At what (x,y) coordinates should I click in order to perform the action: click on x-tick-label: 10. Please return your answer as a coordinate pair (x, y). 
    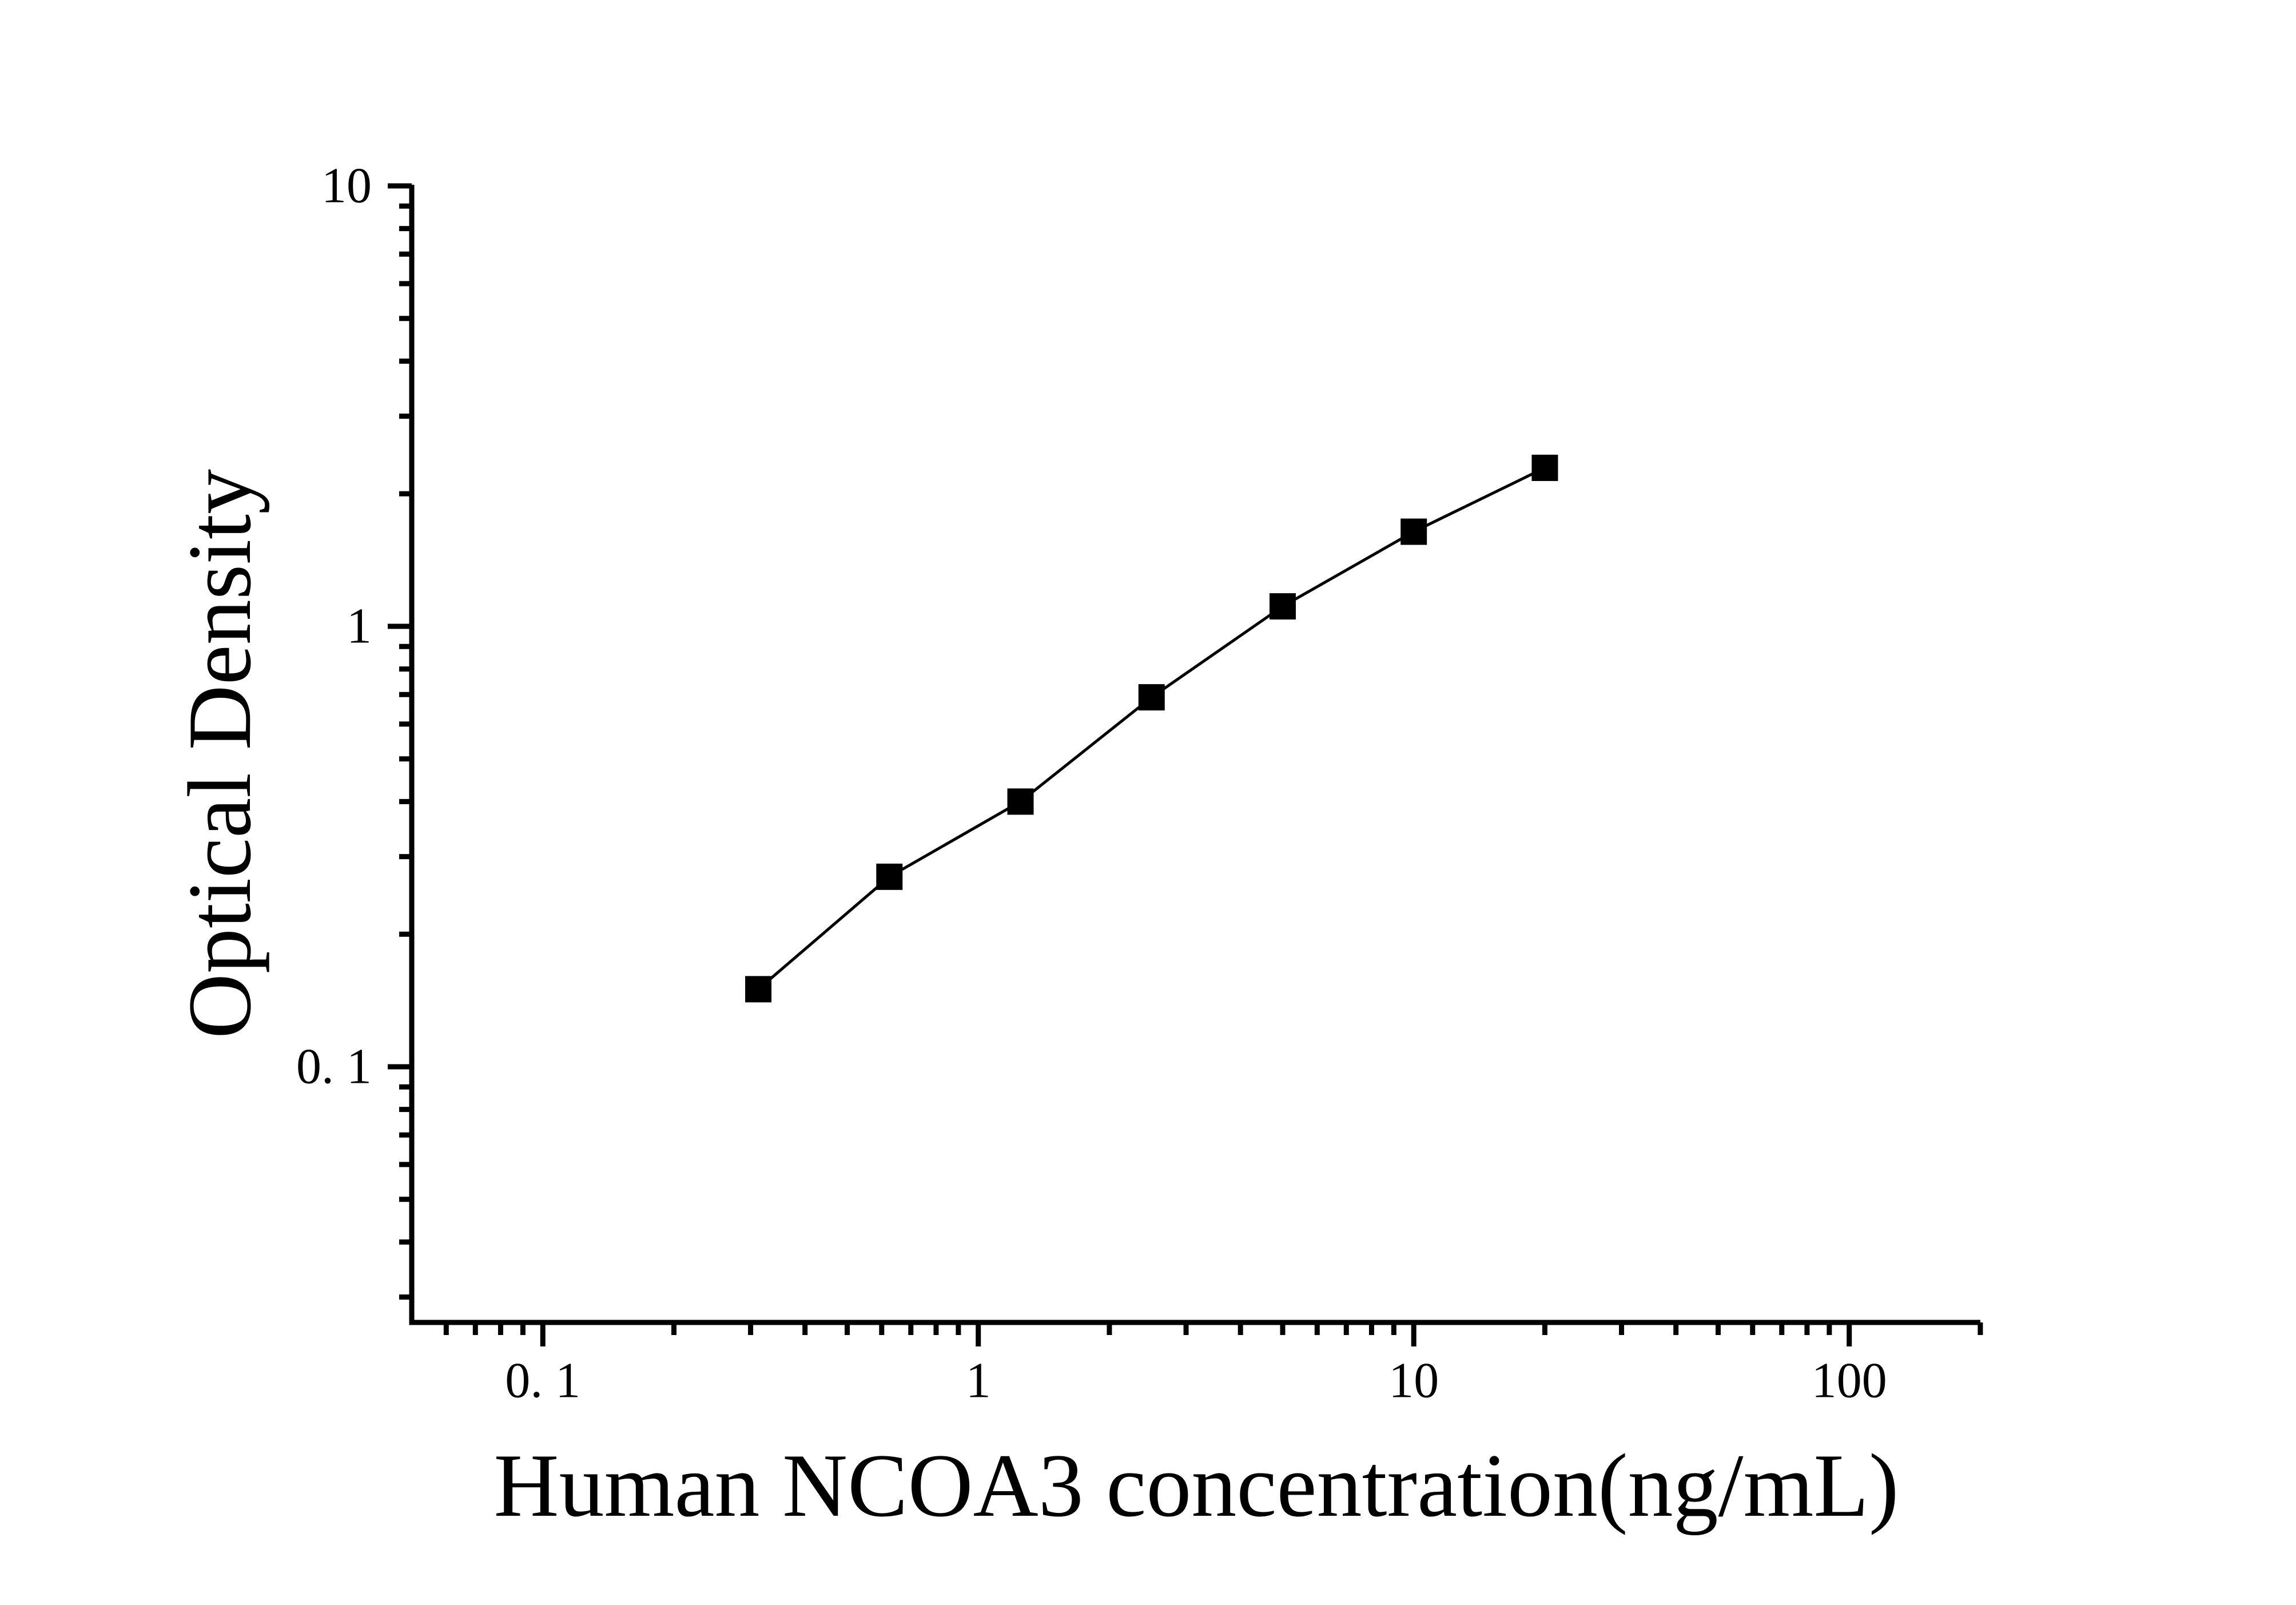
    Looking at the image, I should click on (1414, 1381).